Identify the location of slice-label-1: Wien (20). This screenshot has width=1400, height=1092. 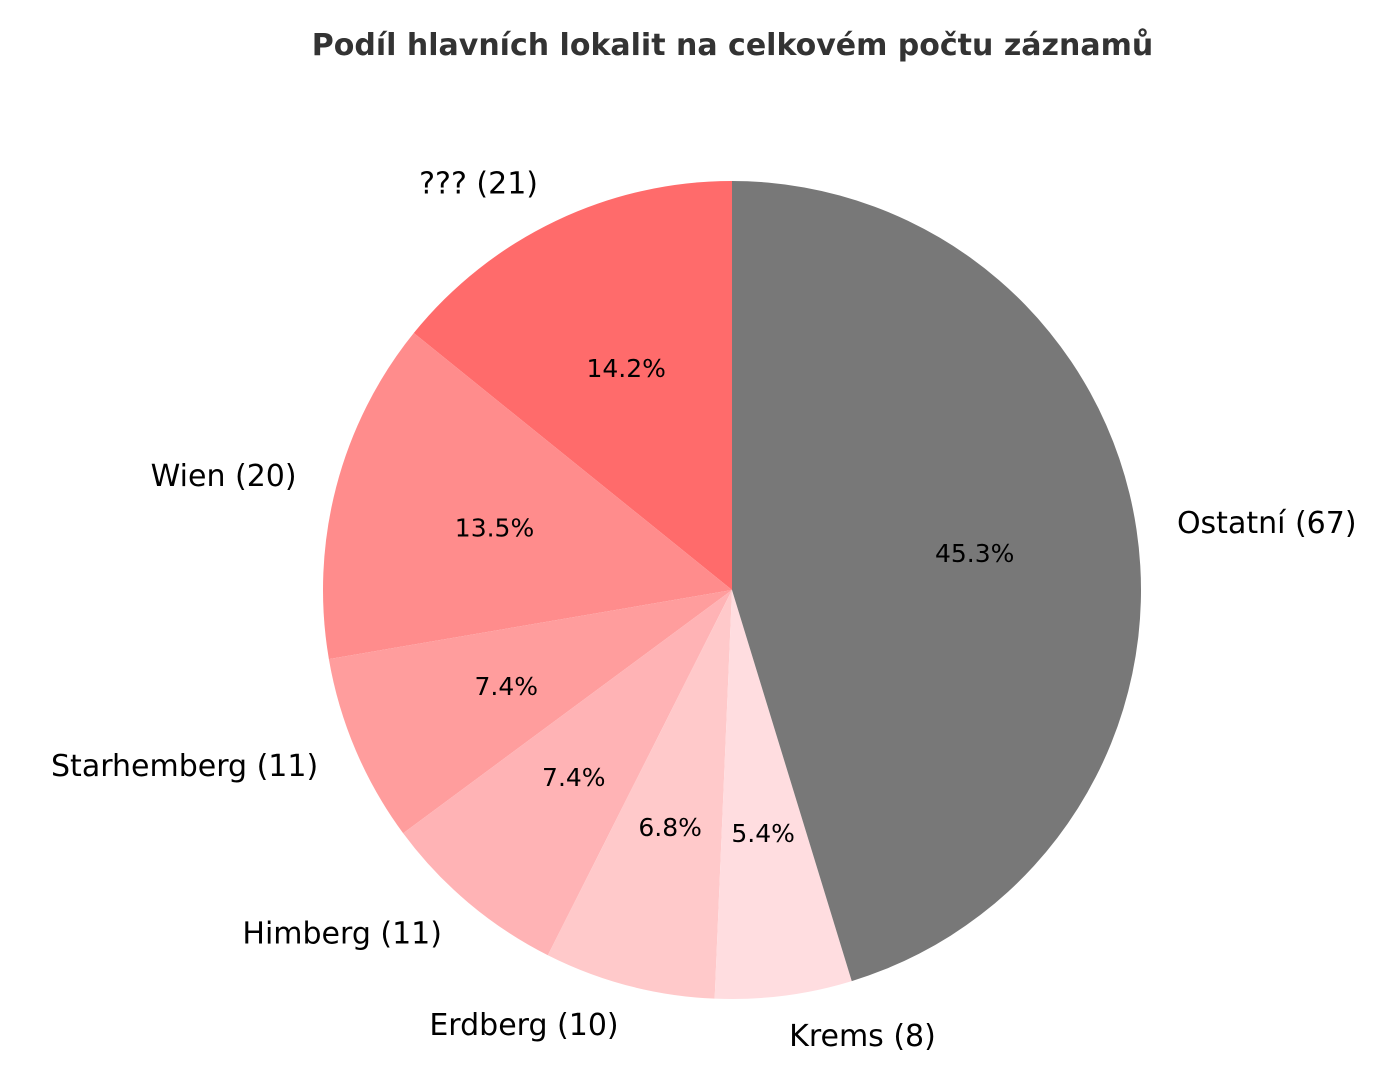
(224, 476).